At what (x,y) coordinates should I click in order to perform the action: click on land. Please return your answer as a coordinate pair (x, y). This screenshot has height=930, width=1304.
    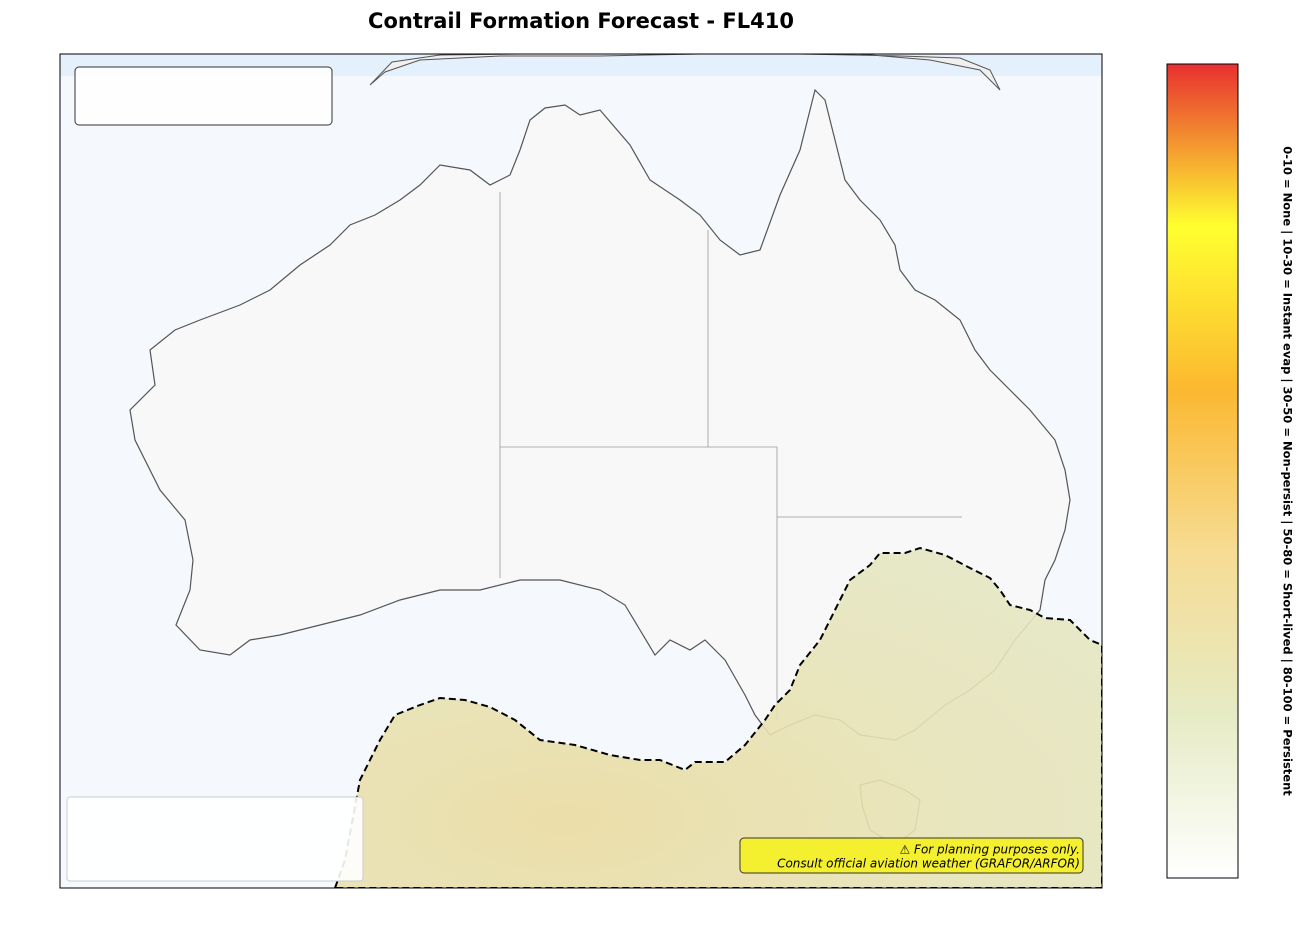
    Looking at the image, I should click on (685, 72).